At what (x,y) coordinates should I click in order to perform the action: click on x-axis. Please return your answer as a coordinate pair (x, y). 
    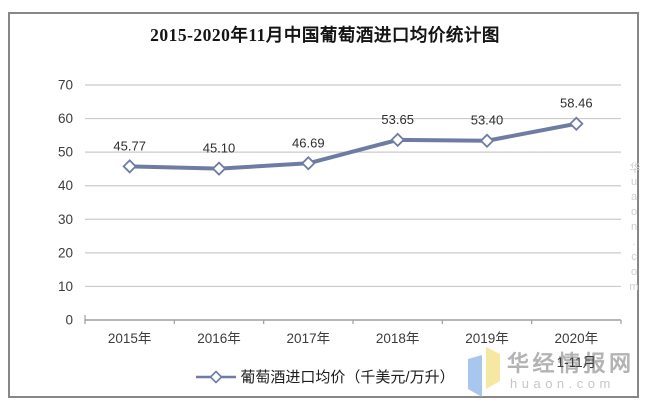
    Looking at the image, I should click on (353, 319).